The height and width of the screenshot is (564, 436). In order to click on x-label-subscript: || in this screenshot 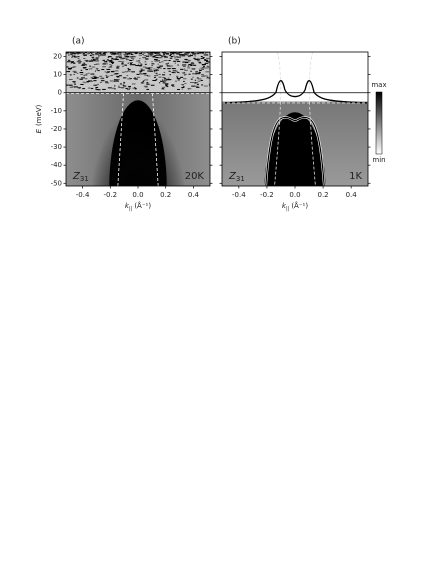, I will do `click(131, 209)`.